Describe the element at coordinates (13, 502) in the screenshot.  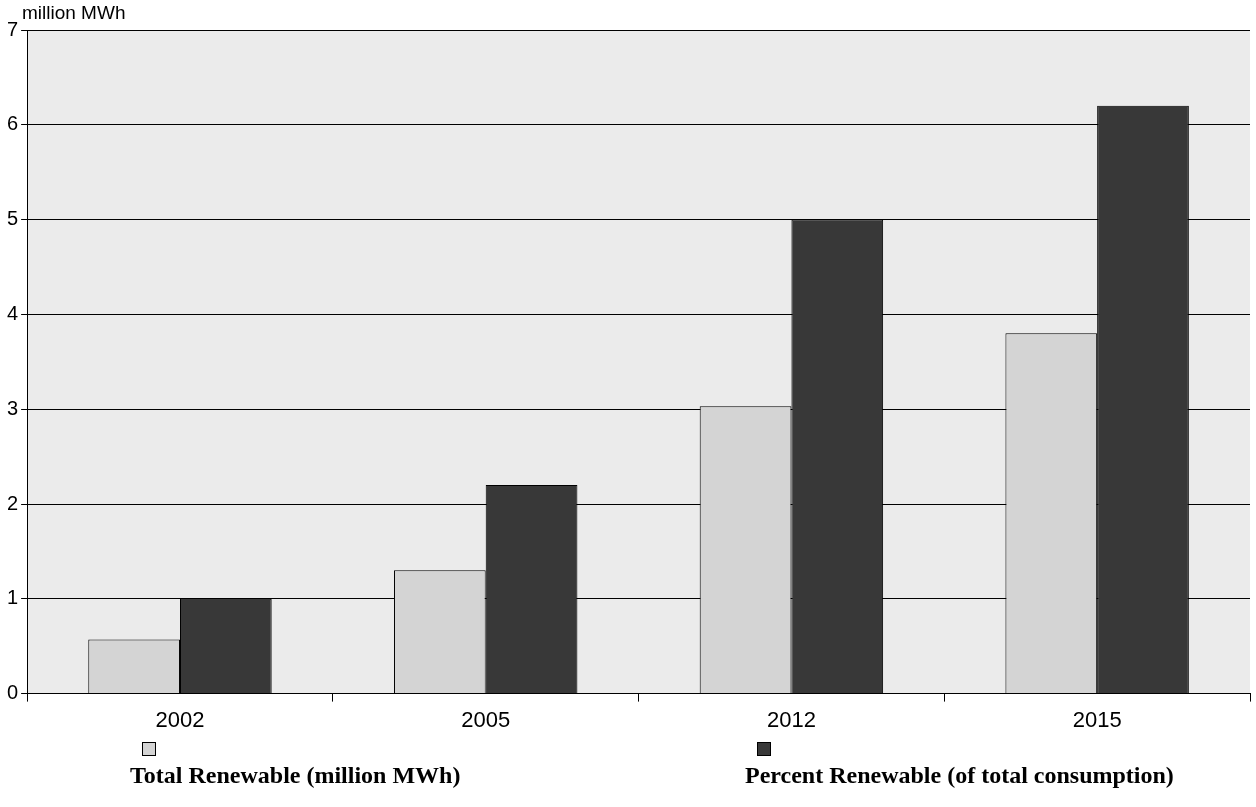
I see `y-tick-label: 2` at that location.